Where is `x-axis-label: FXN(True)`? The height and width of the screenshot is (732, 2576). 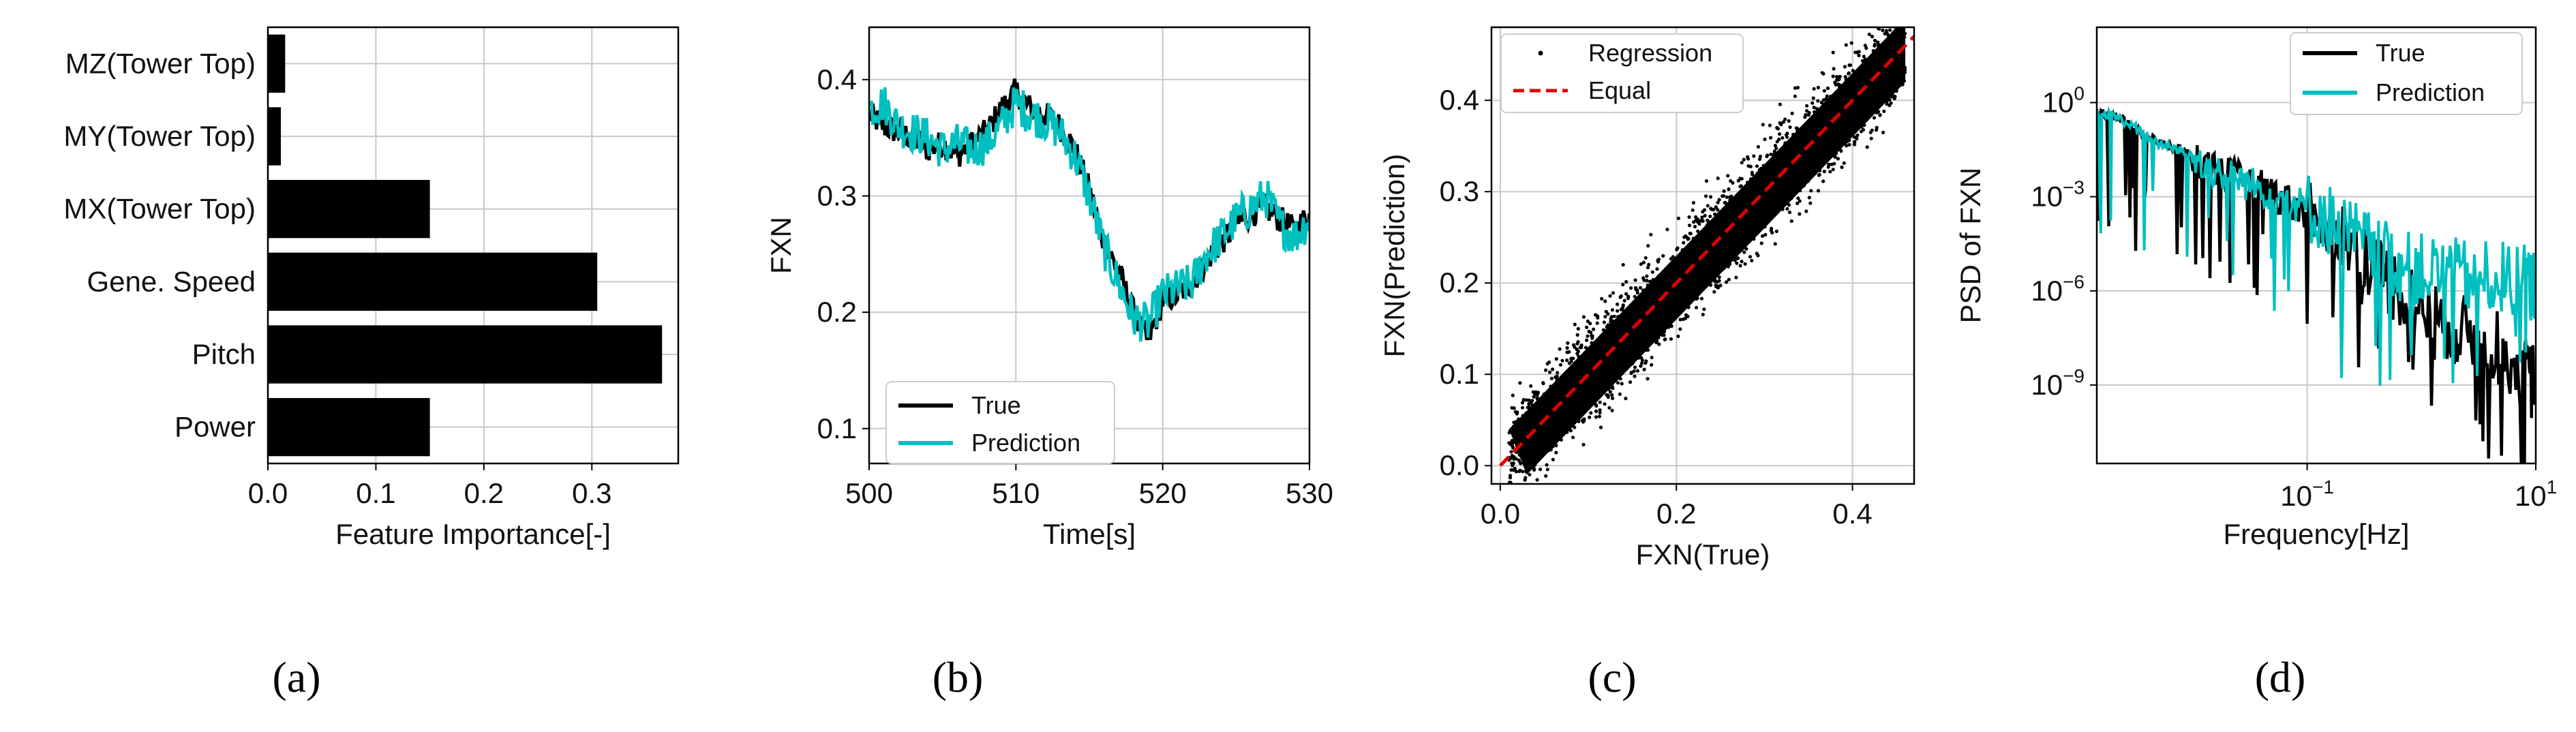 x-axis-label: FXN(True) is located at coordinates (1703, 554).